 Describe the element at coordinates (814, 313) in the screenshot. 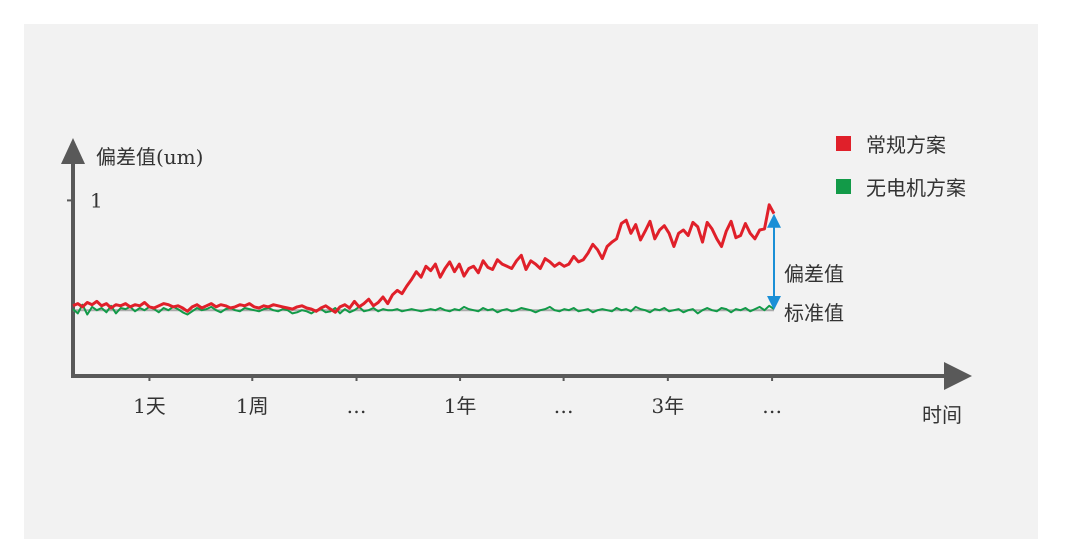

I see `standard-annotation: 标准值` at that location.